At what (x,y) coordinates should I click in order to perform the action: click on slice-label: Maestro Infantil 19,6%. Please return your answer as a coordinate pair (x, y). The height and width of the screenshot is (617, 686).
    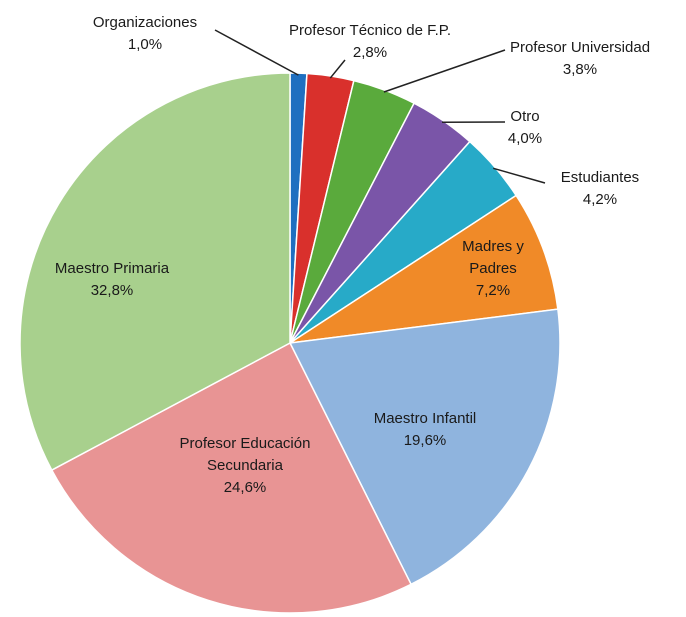
    Looking at the image, I should click on (425, 430).